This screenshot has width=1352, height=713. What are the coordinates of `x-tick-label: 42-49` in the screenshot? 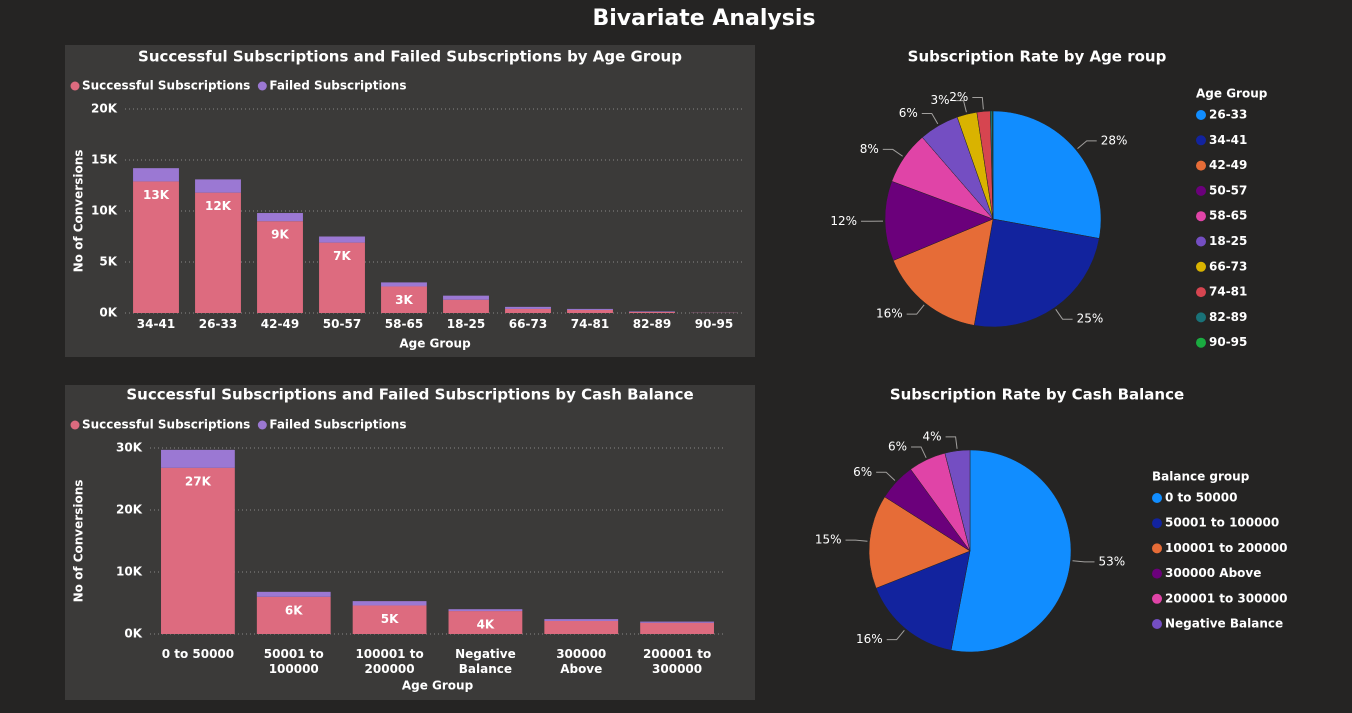 It's located at (280, 324).